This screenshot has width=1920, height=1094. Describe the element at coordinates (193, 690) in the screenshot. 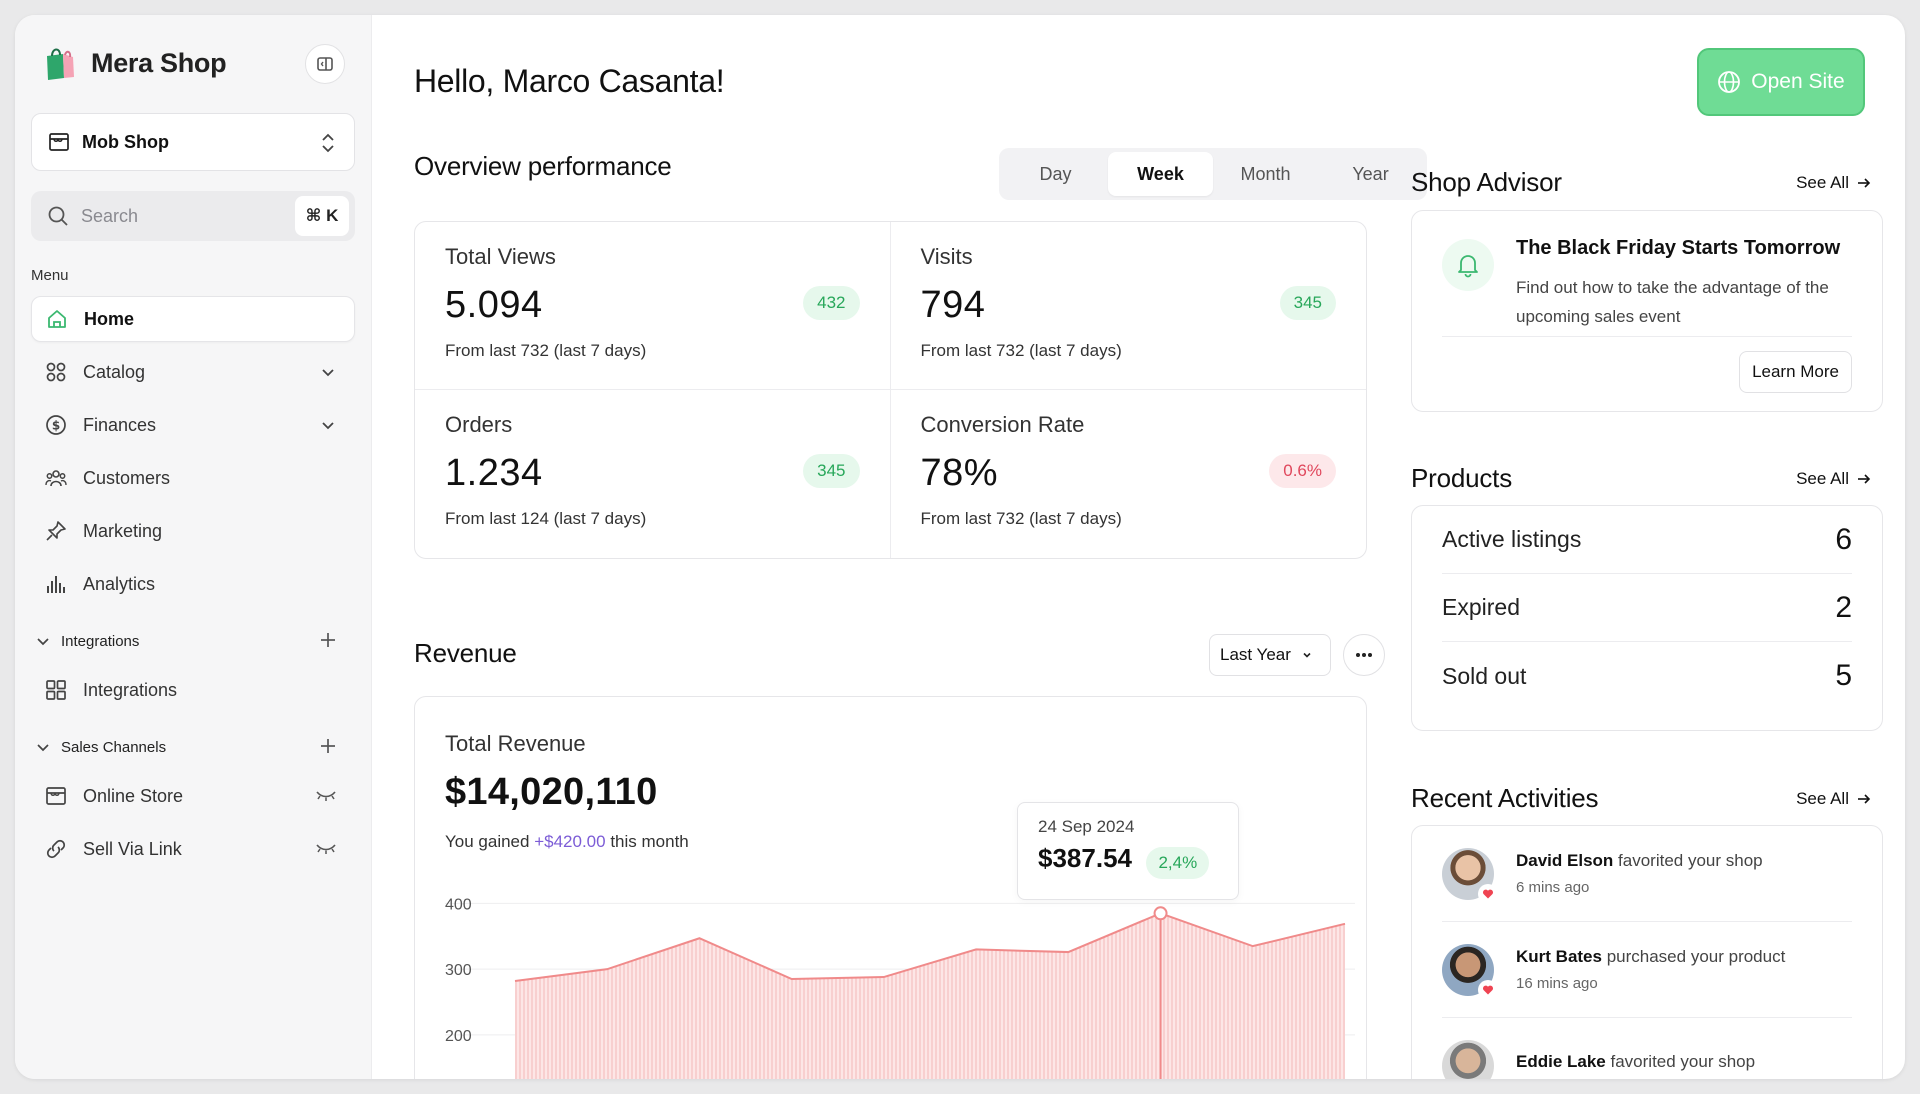

I see `sidebar-item-integrations: Integrations` at that location.